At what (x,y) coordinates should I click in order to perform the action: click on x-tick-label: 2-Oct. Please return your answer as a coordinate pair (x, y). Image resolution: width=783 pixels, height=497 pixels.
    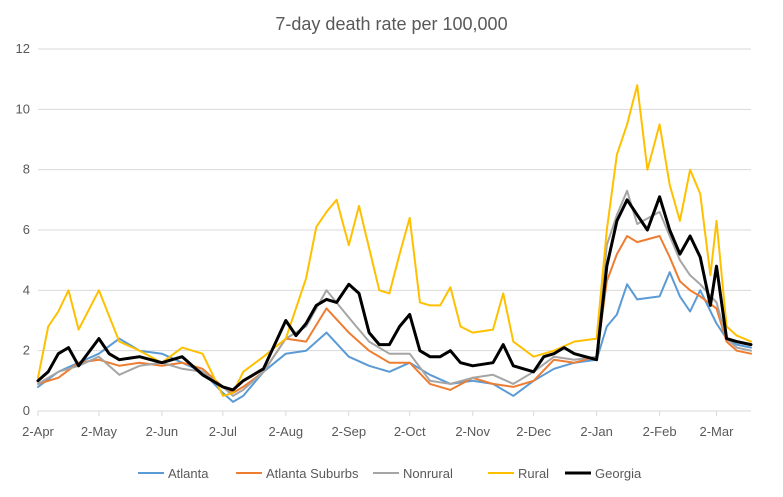
    Looking at the image, I should click on (410, 431).